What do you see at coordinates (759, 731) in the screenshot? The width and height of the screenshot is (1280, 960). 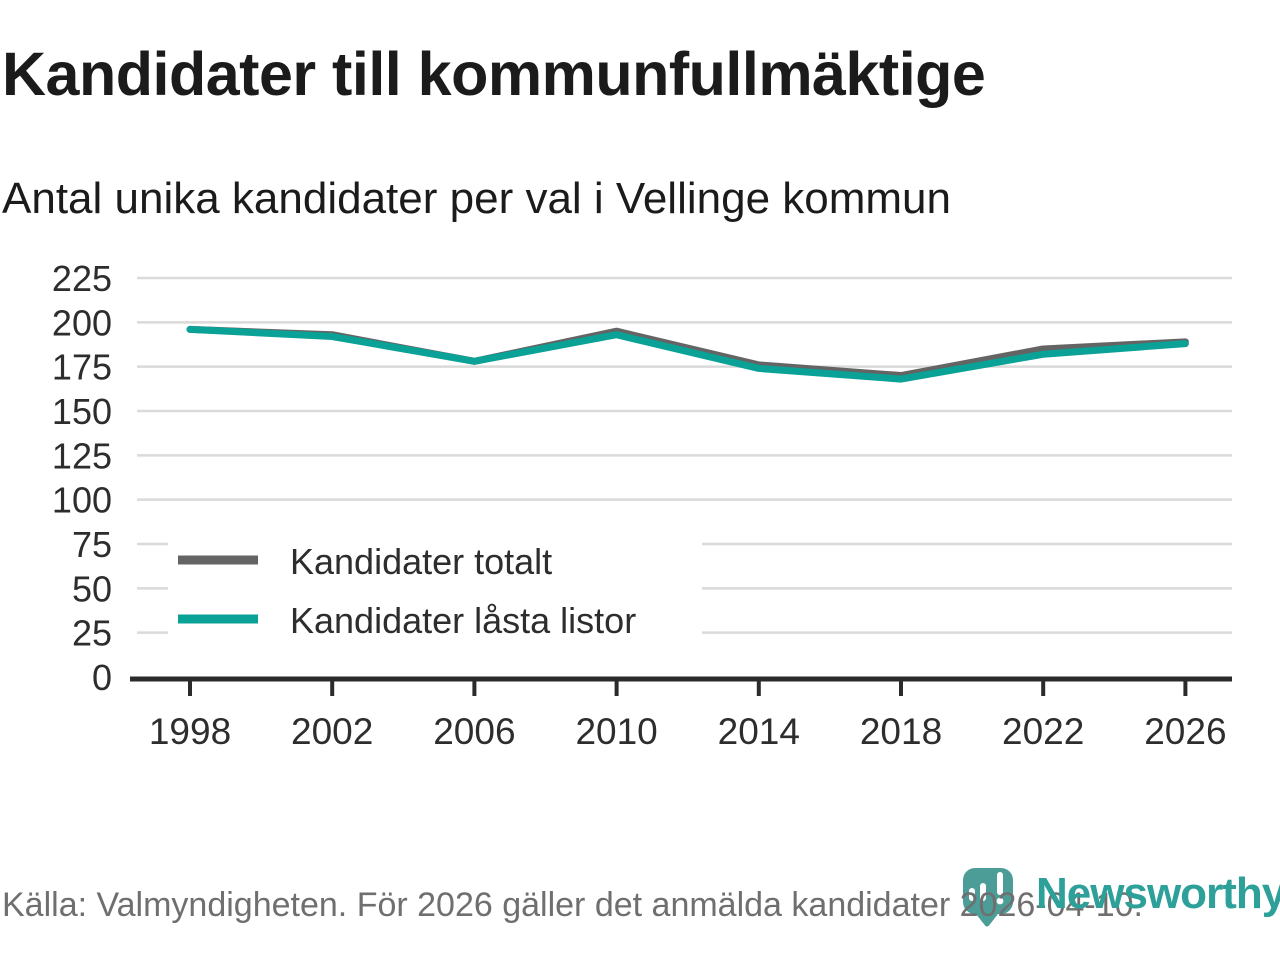 I see `x-tick-label-2014: 2014` at bounding box center [759, 731].